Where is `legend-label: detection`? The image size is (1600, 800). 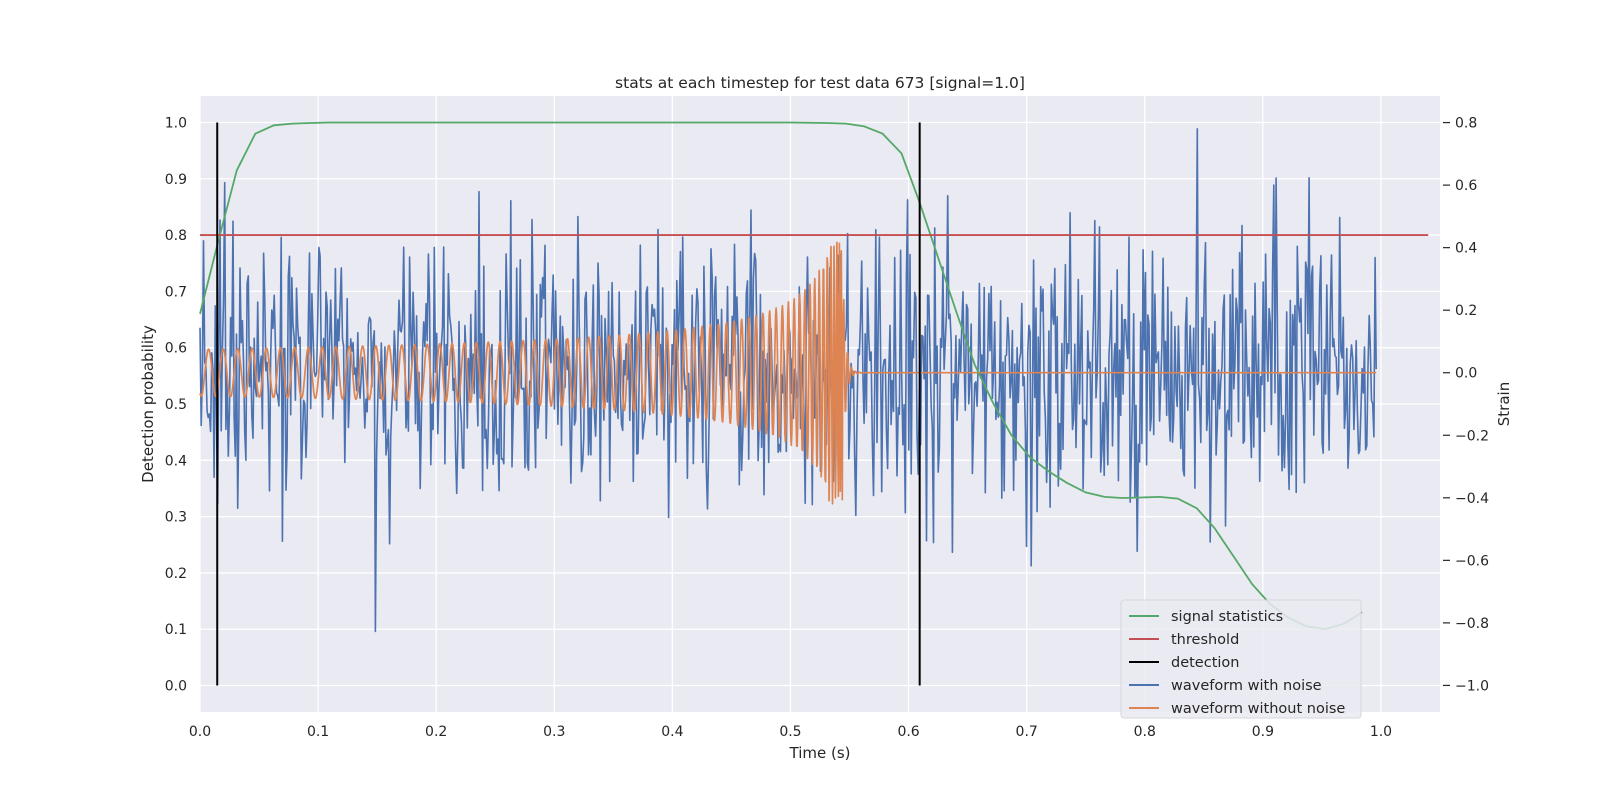 legend-label: detection is located at coordinates (1205, 663).